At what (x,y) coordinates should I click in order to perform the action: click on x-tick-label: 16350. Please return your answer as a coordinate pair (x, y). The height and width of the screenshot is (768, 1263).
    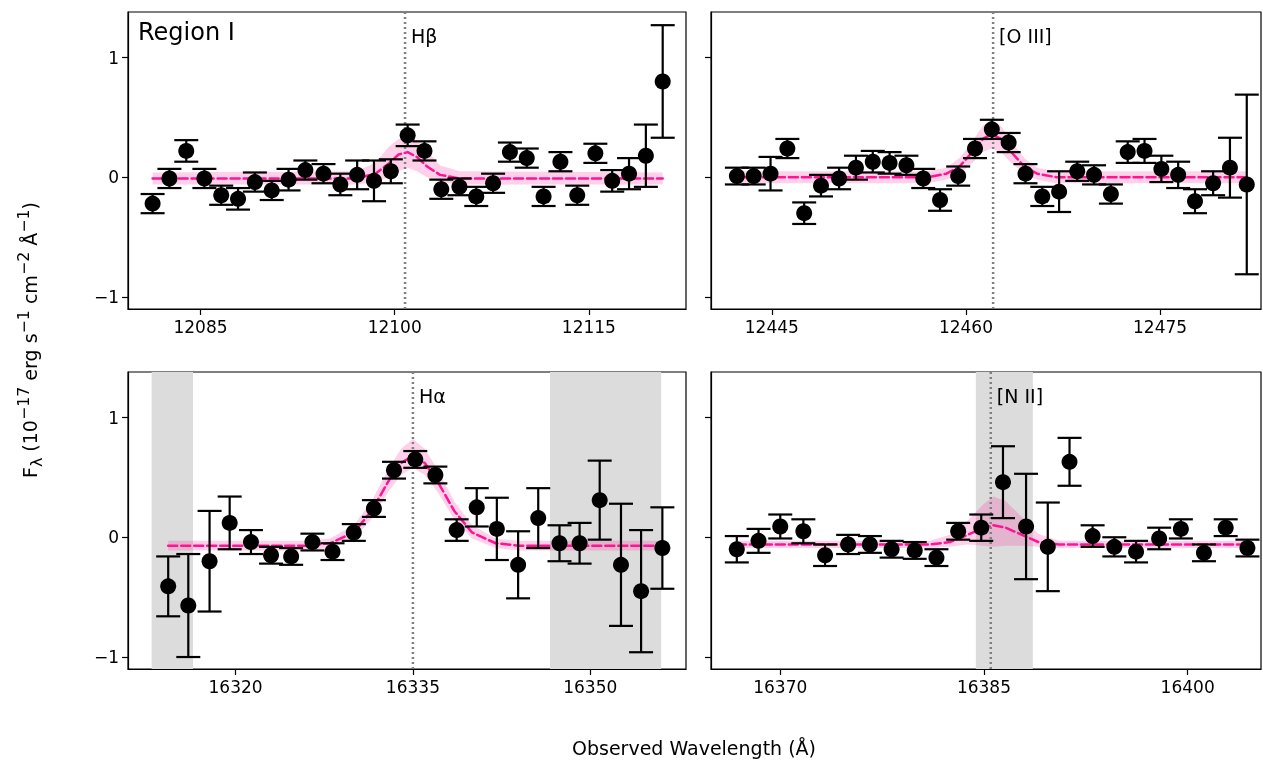
    Looking at the image, I should click on (590, 686).